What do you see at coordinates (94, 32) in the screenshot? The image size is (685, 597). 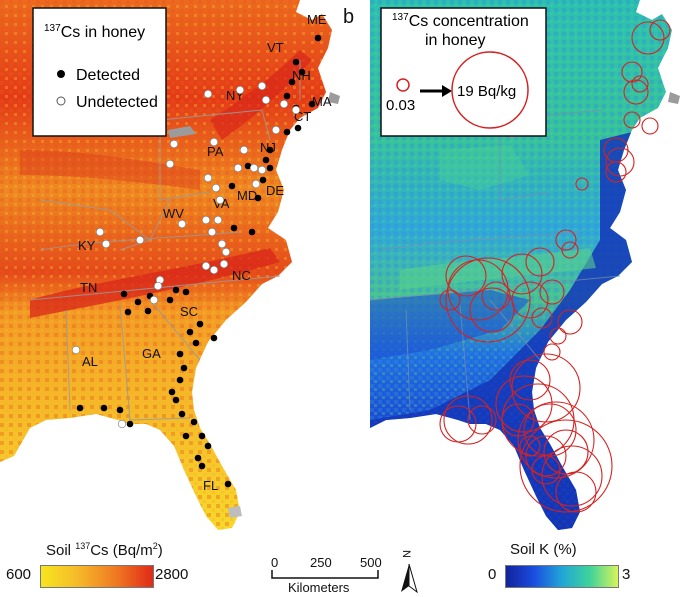 I see `svg-text: 137Cs in honey` at bounding box center [94, 32].